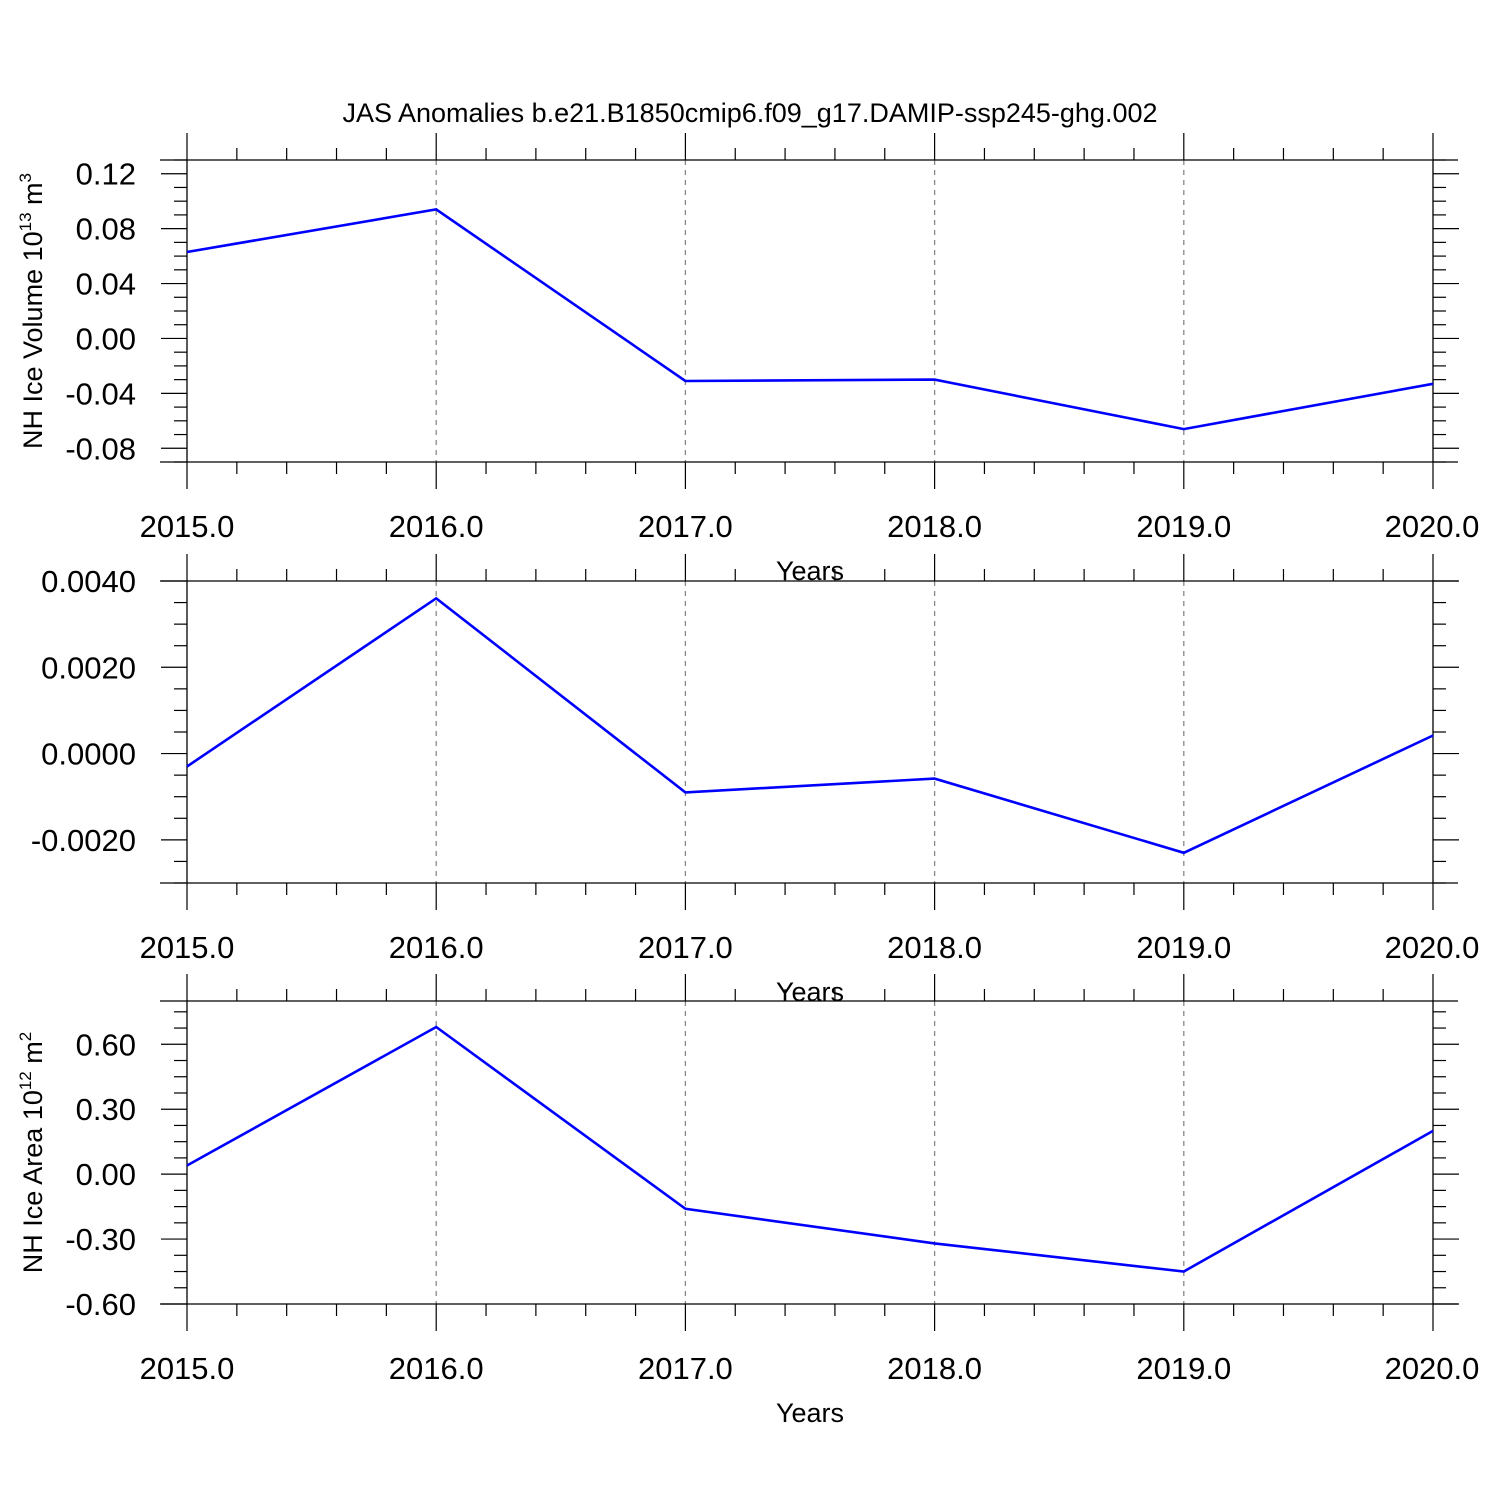 This screenshot has height=1500, width=1500. What do you see at coordinates (88, 667) in the screenshot?
I see `y-tick-label: 0.0020` at bounding box center [88, 667].